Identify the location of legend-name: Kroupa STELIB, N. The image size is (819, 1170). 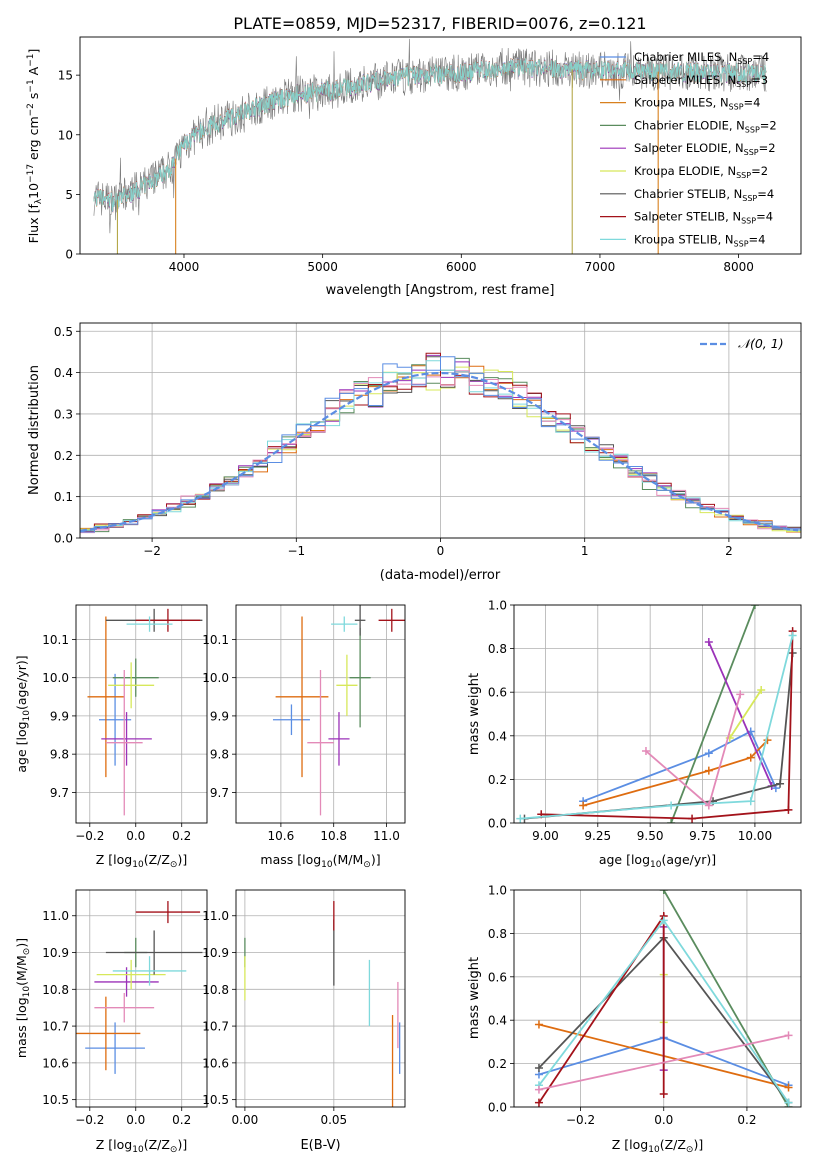
(684, 239).